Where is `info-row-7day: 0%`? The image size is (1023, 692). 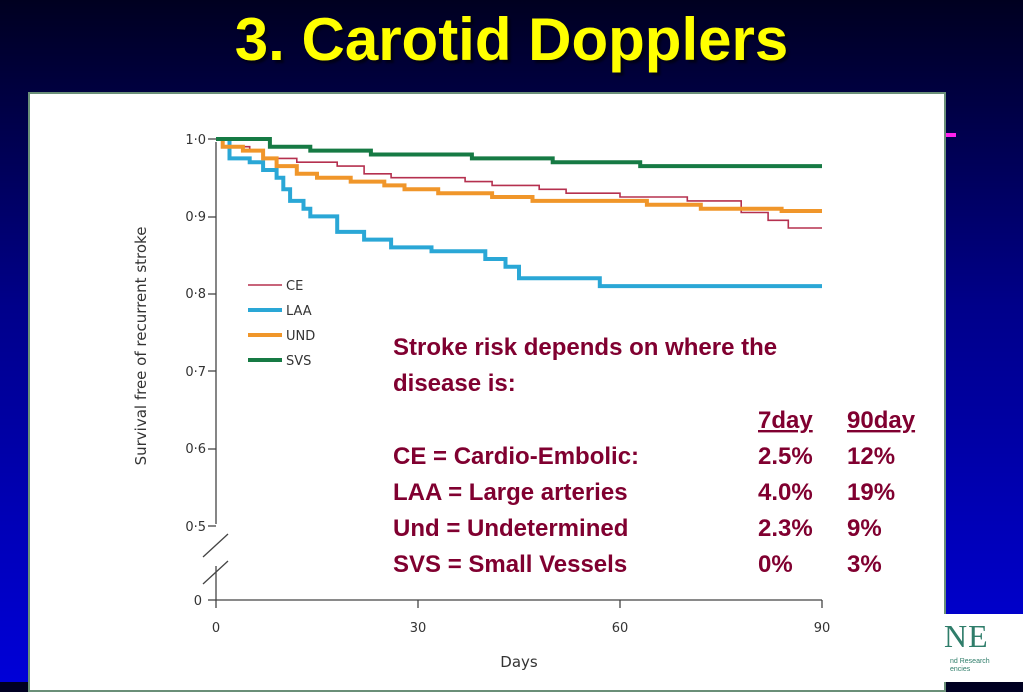 info-row-7day: 0% is located at coordinates (775, 564).